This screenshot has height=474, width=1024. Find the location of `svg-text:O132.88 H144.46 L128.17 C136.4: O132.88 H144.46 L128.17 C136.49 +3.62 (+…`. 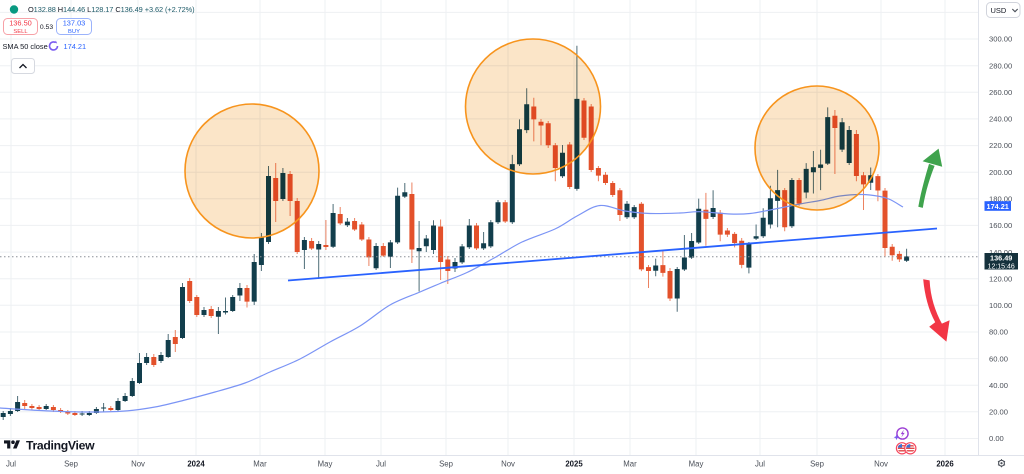

svg-text:O132.88 H144.46 L128.17 C136.4: O132.88 H144.46 L128.17 C136.49 +3.62 (+… is located at coordinates (111, 9).